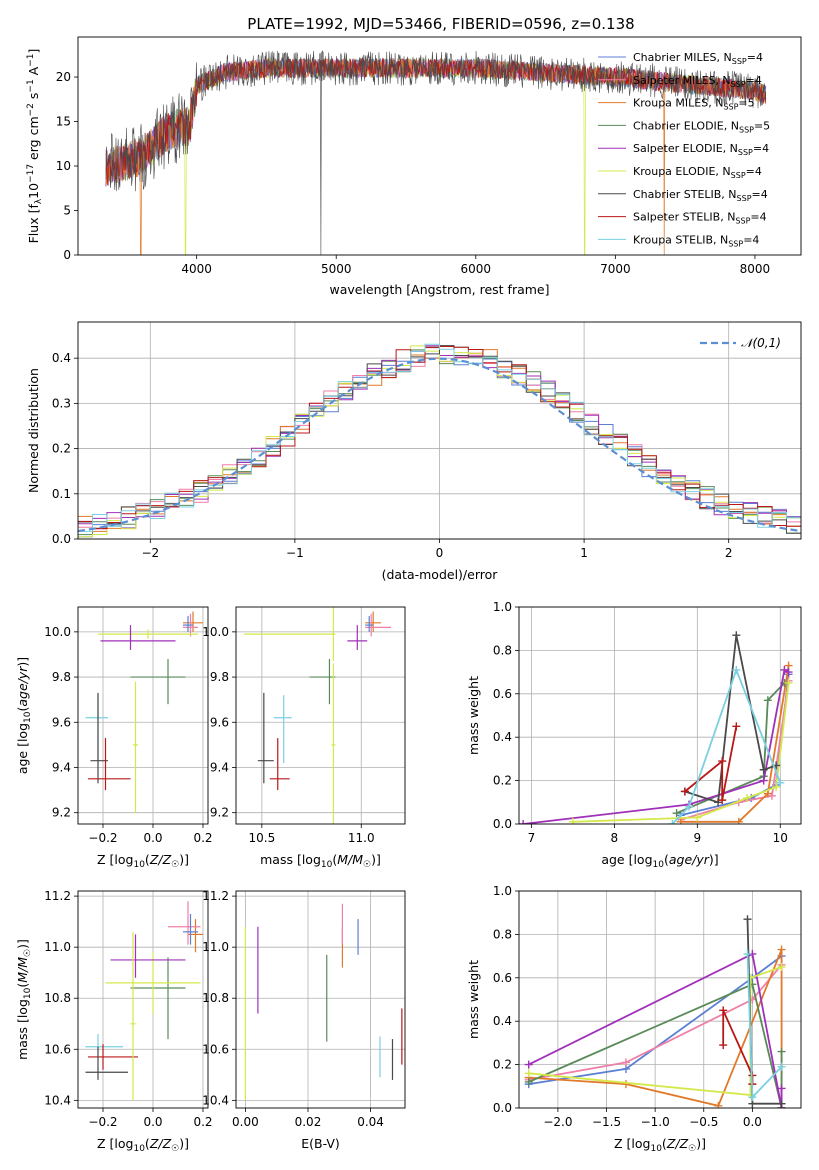  I want to click on y-tick-label: 10, so click(63, 166).